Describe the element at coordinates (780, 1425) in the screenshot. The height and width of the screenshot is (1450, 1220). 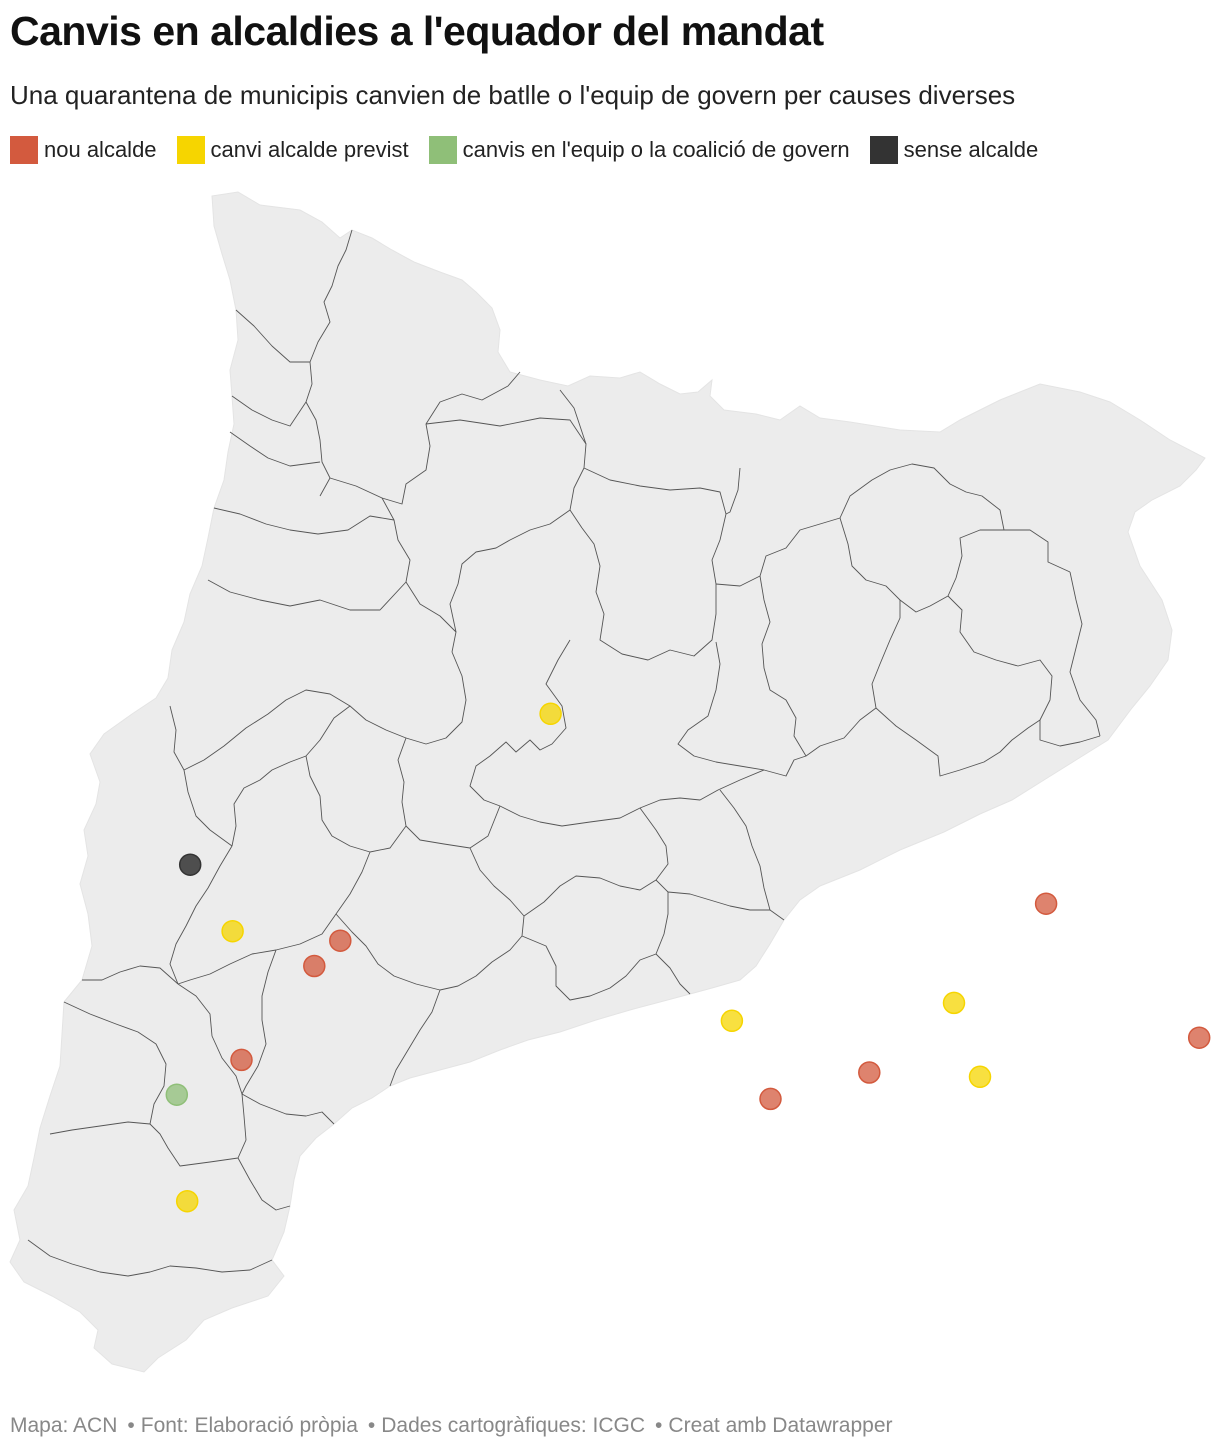
I see `footer-created-with: Creat amb Datawrapper` at that location.